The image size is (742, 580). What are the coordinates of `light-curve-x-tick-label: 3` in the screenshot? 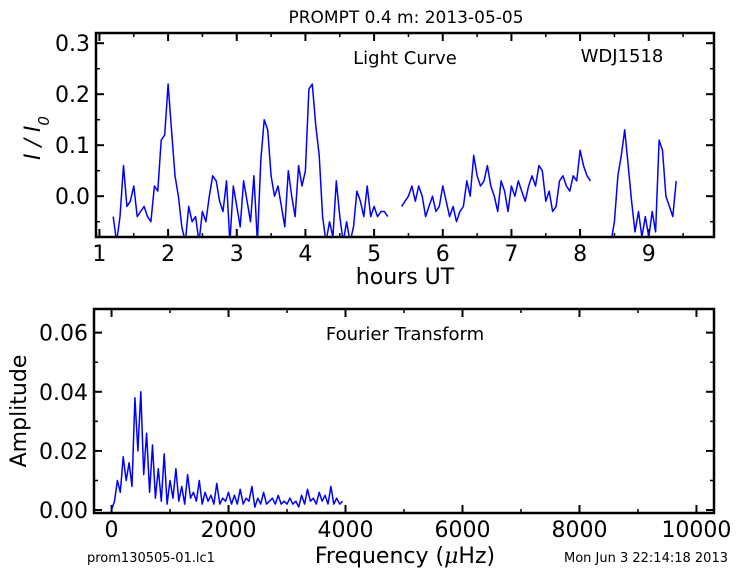 It's located at (237, 254).